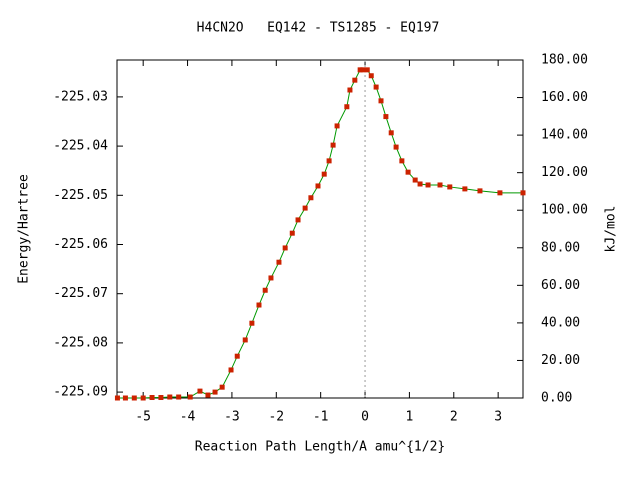  I want to click on x-tick-label: -3, so click(232, 417).